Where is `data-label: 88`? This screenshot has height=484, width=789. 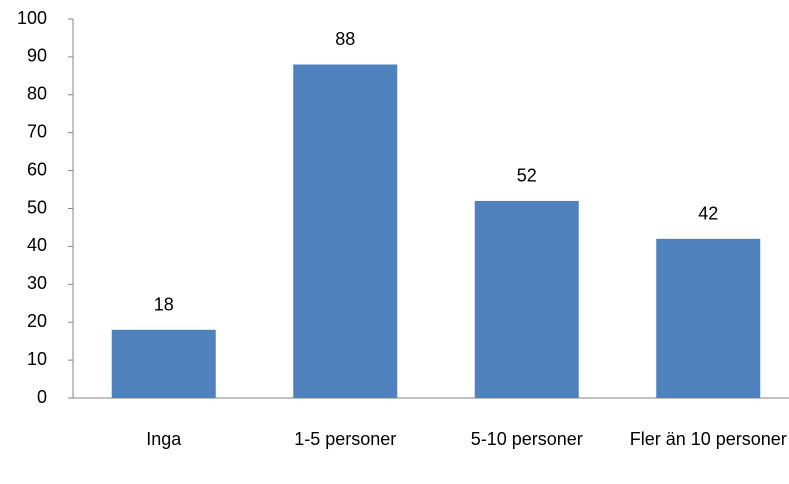 data-label: 88 is located at coordinates (345, 39).